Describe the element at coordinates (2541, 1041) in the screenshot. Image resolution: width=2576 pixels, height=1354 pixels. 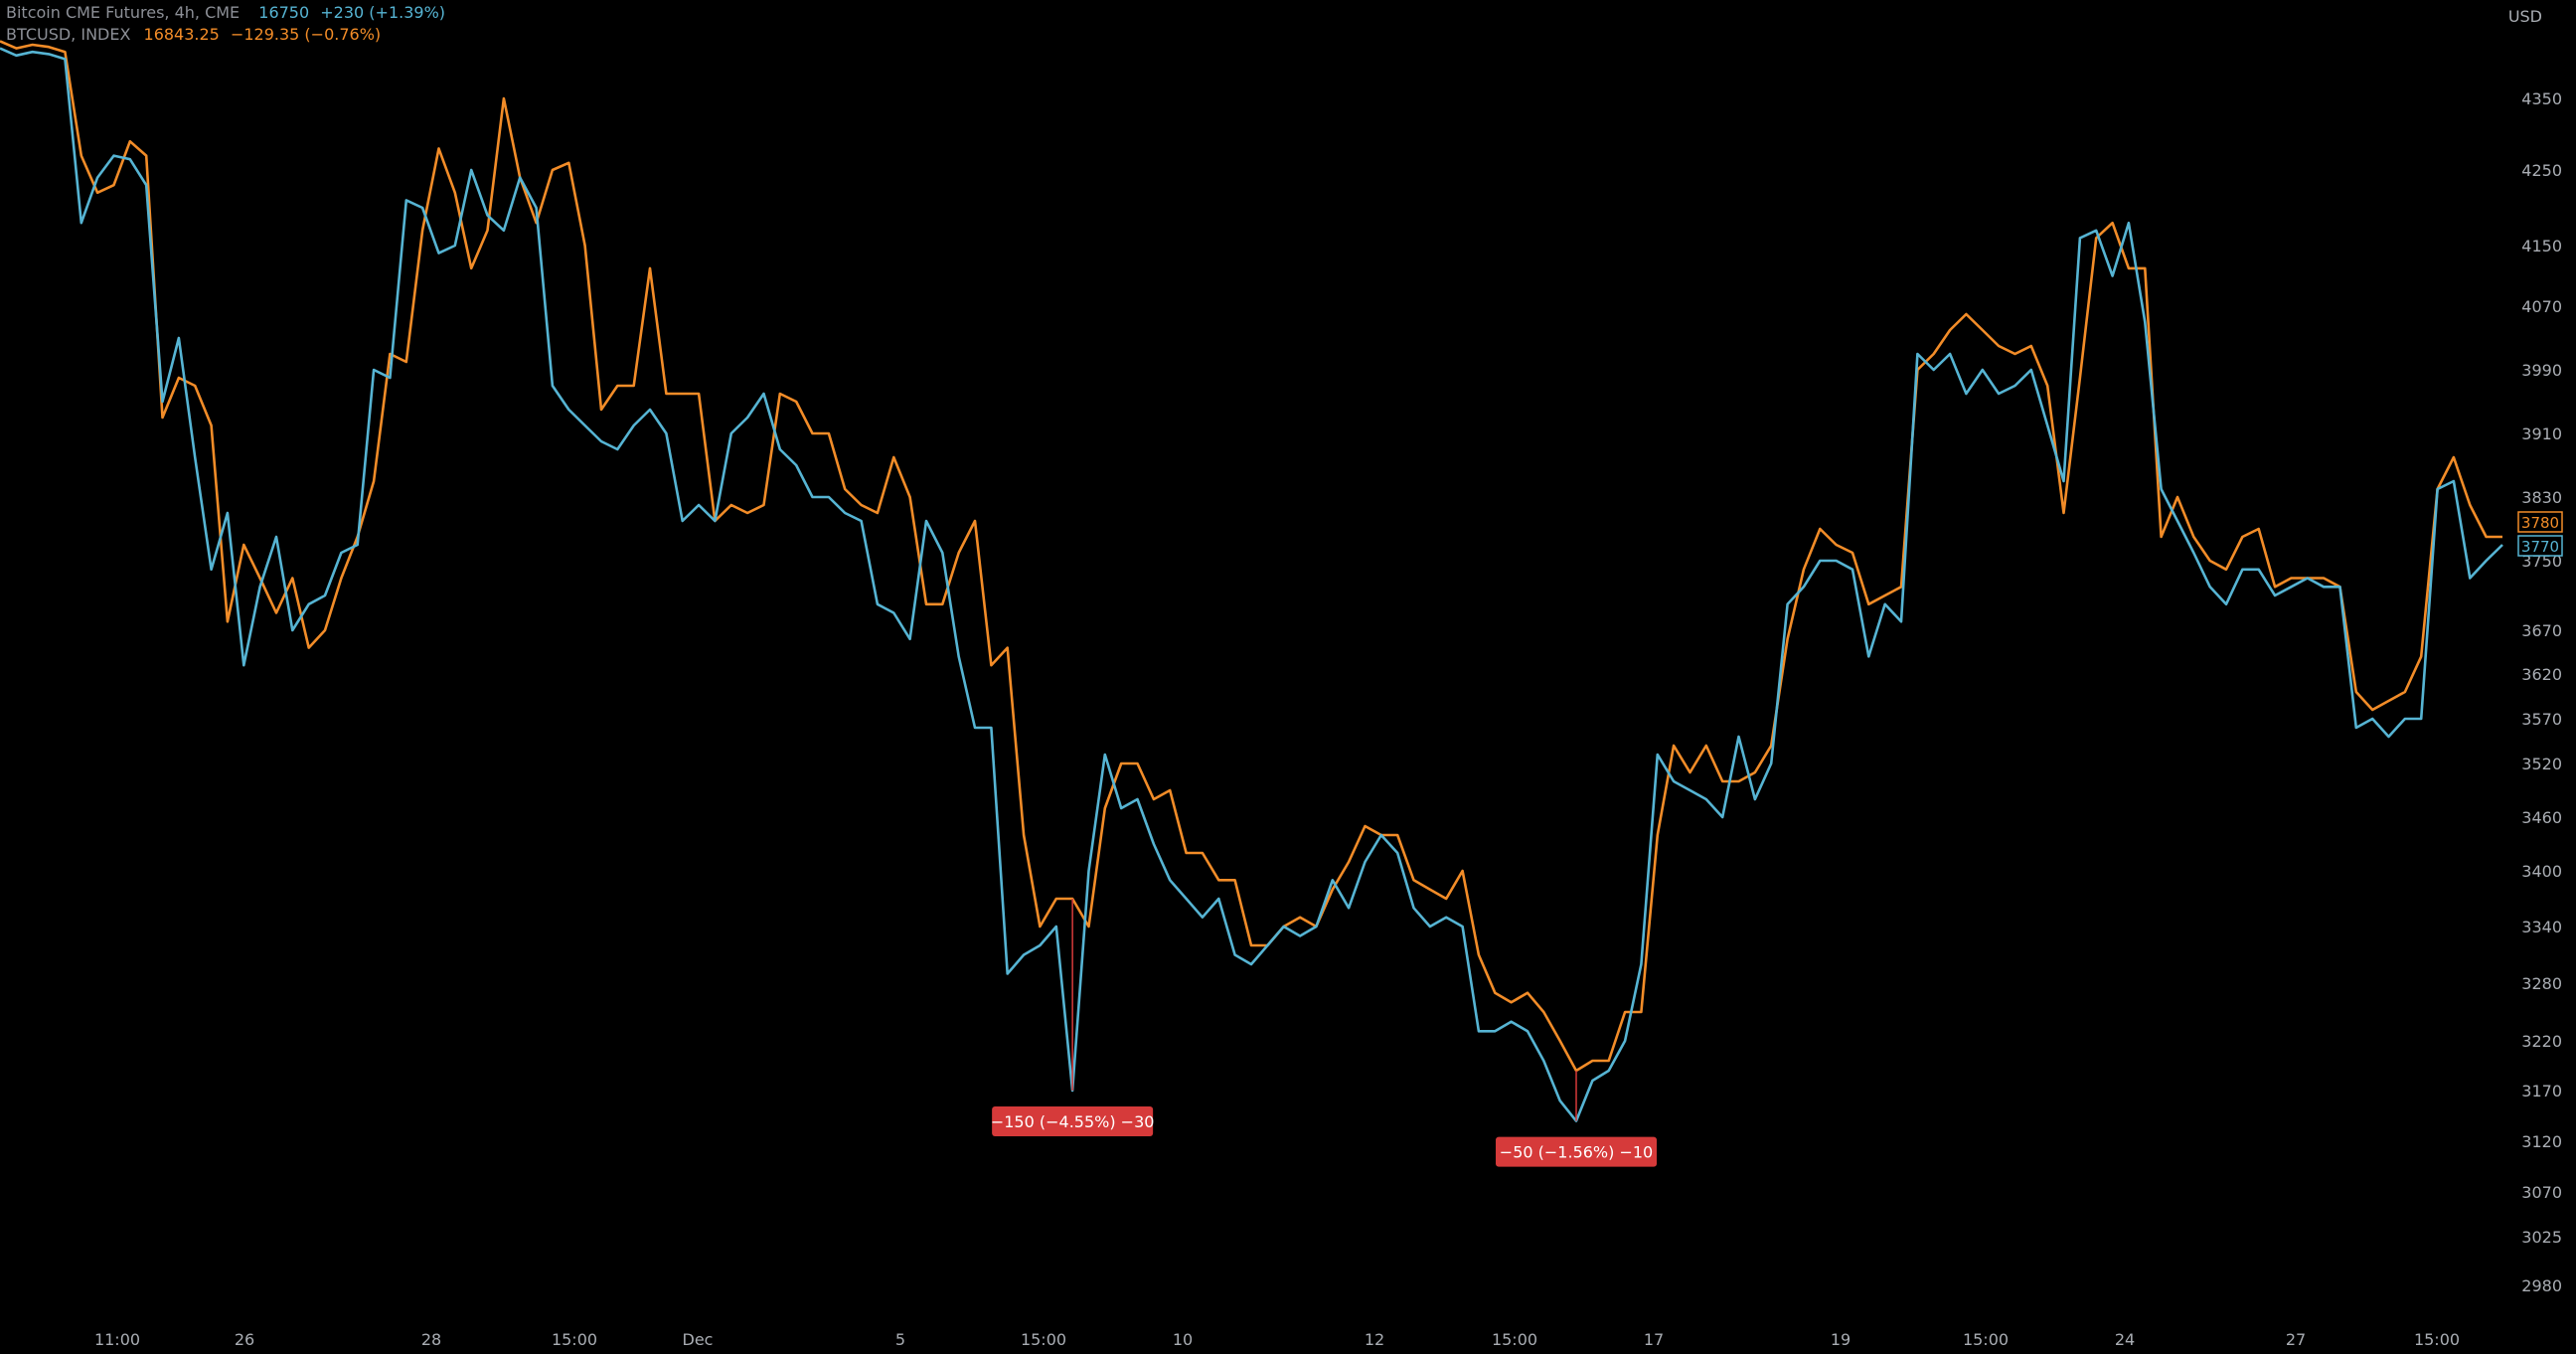
I see `y-tick-label: 3220` at that location.